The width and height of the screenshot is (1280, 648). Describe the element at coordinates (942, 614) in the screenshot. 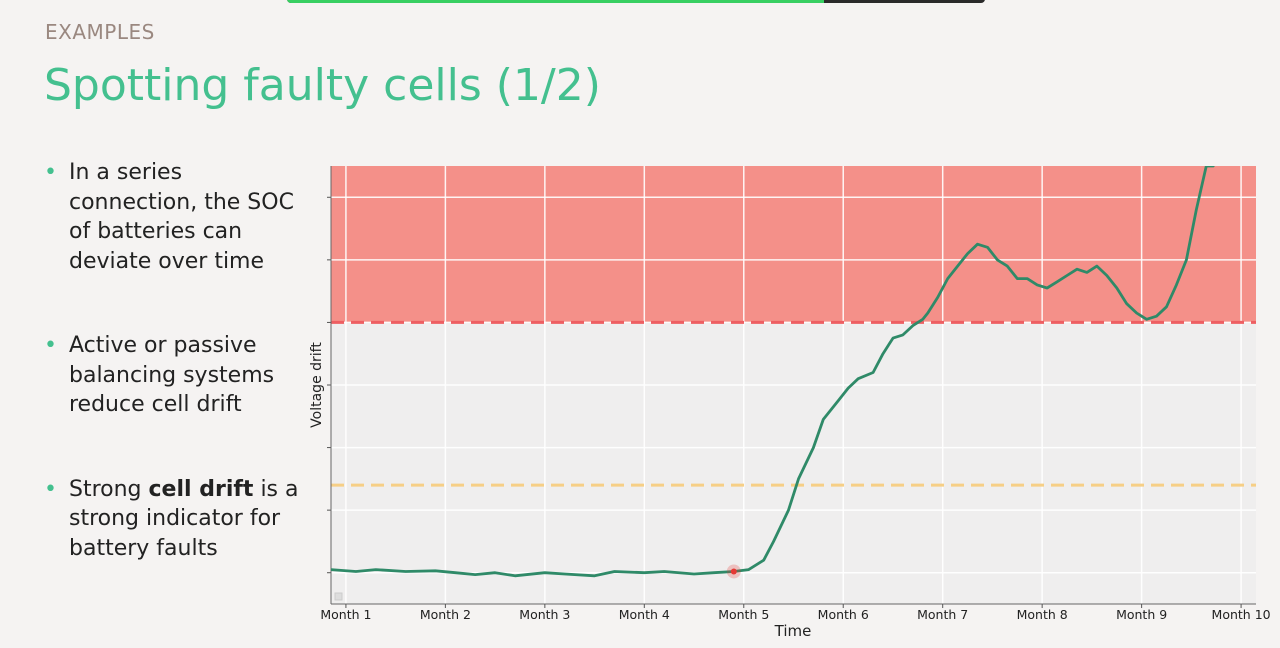

I see `x-tick-label: Month 7` at that location.